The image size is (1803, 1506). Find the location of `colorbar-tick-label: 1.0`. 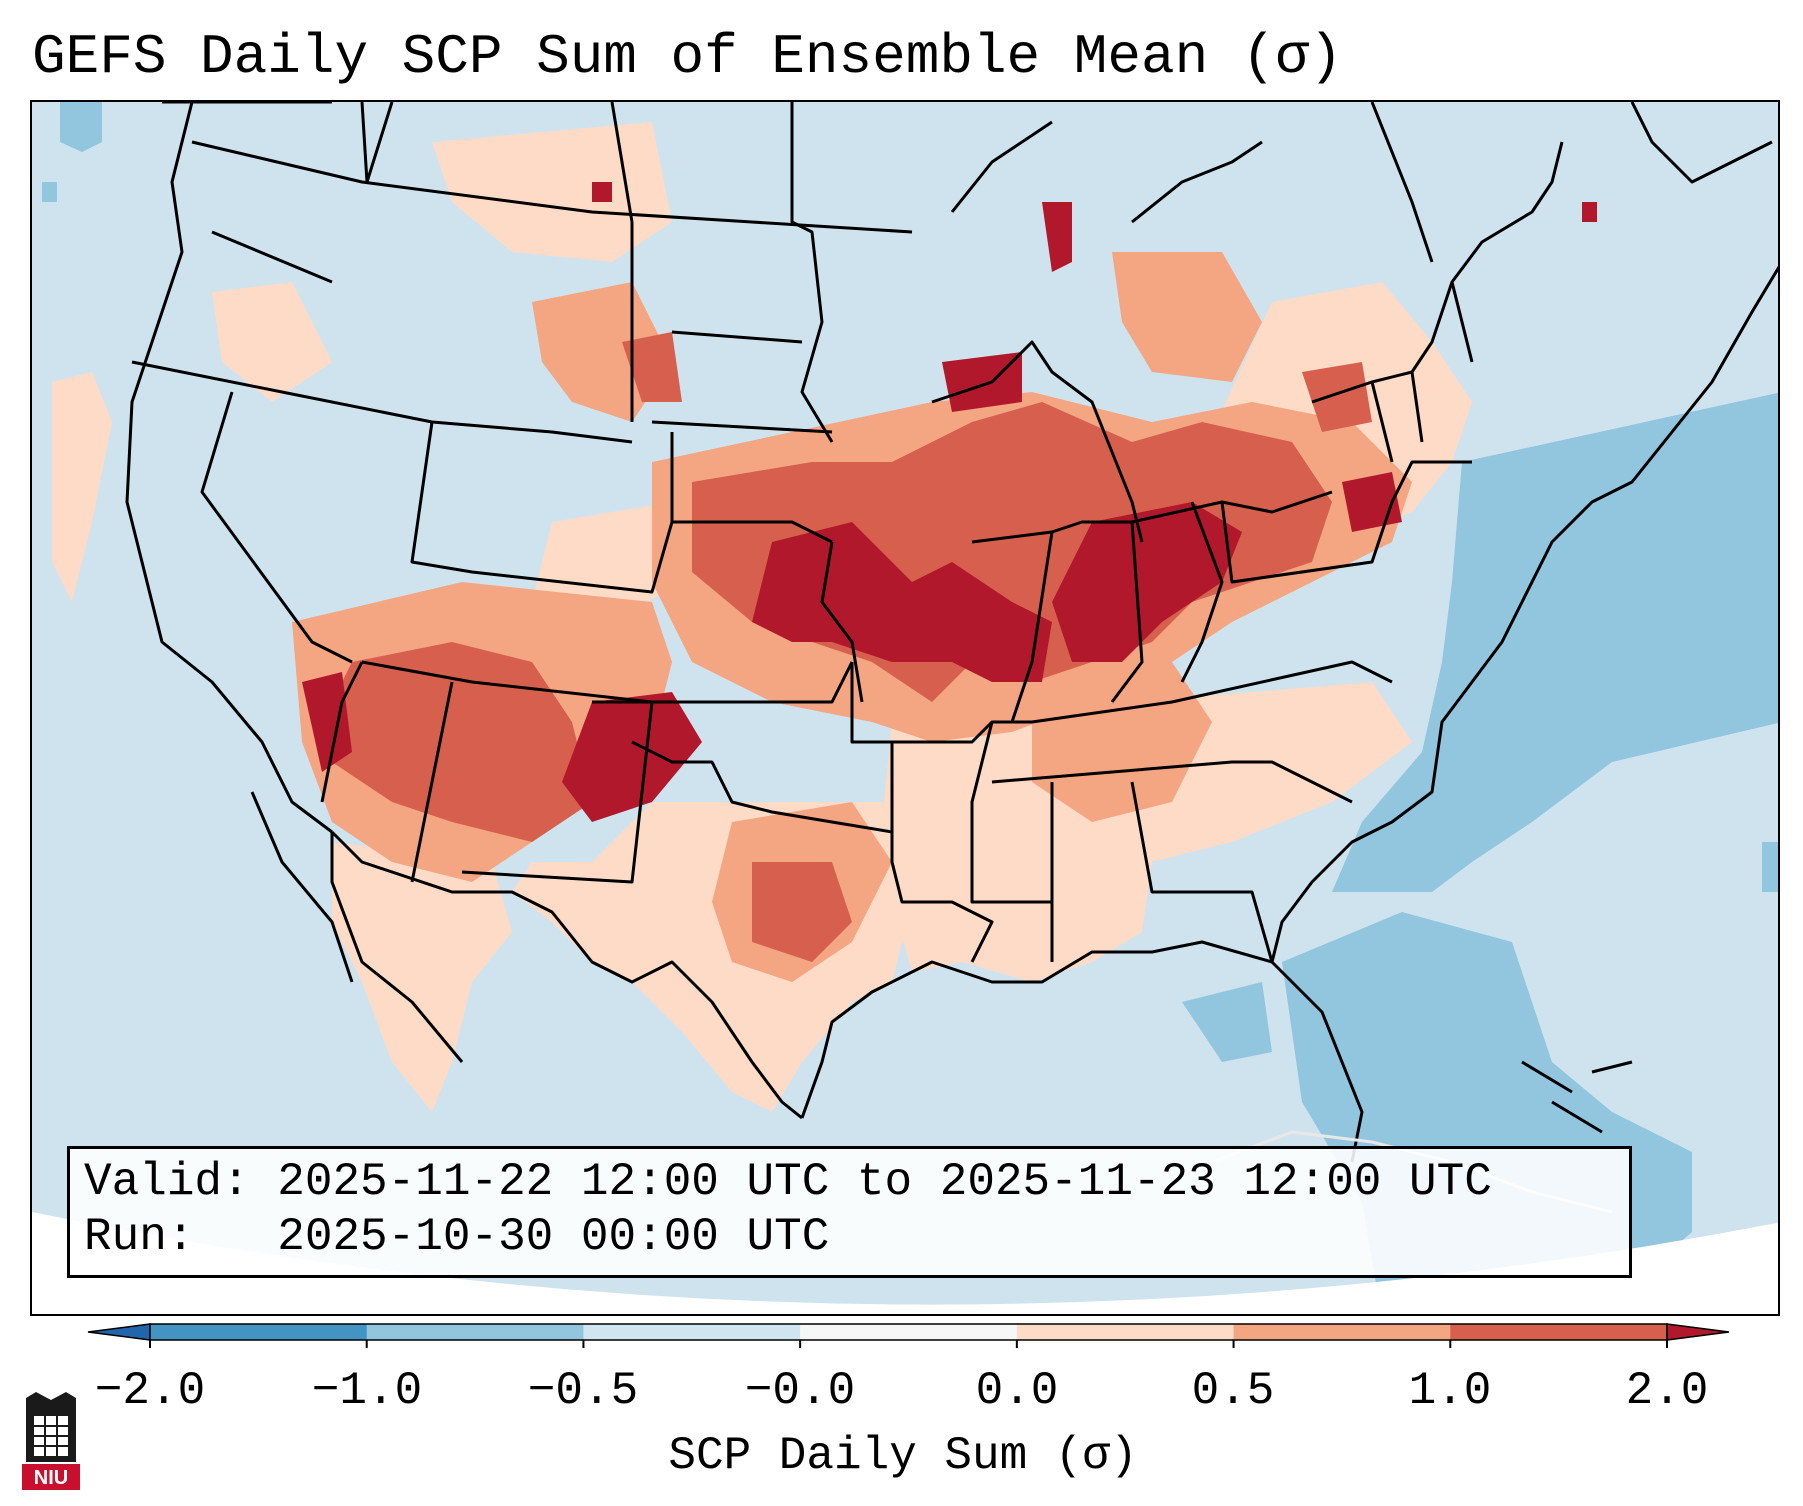

colorbar-tick-label: 1.0 is located at coordinates (1450, 1391).